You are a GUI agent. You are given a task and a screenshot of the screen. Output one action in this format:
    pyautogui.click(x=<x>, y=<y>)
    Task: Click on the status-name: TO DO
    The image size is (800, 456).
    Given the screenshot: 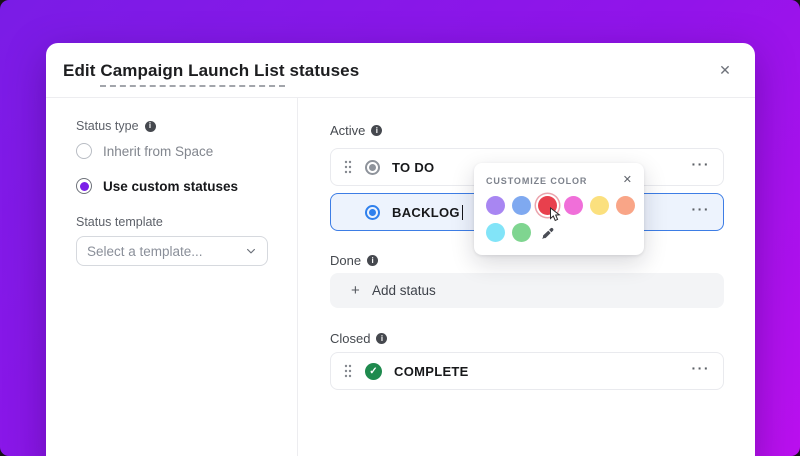 What is the action you would take?
    pyautogui.click(x=413, y=167)
    